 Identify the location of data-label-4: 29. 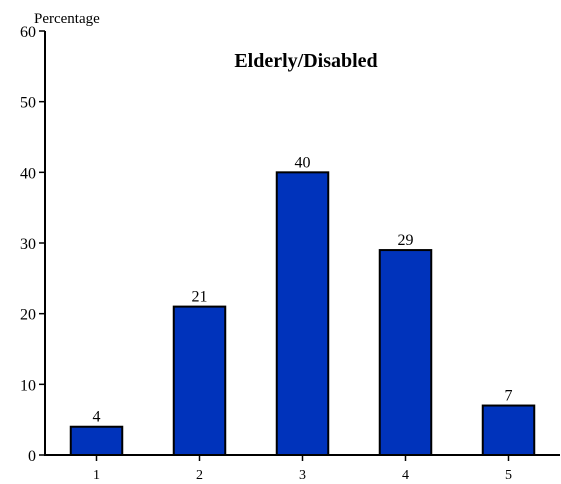
(406, 240).